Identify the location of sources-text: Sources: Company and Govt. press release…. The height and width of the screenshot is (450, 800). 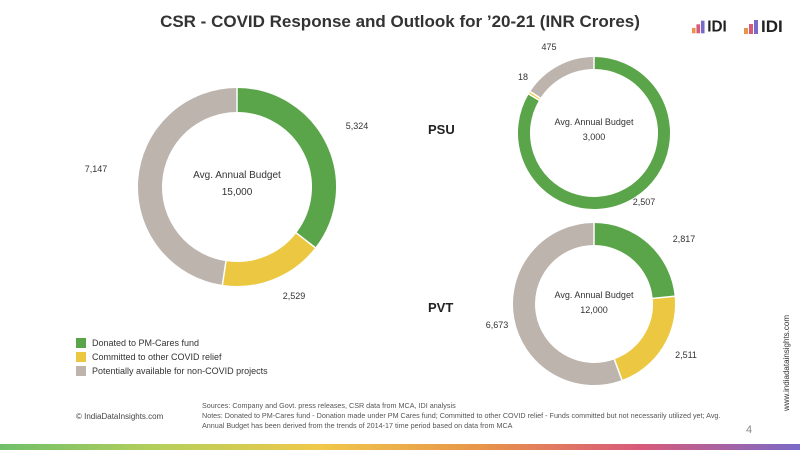
(329, 405).